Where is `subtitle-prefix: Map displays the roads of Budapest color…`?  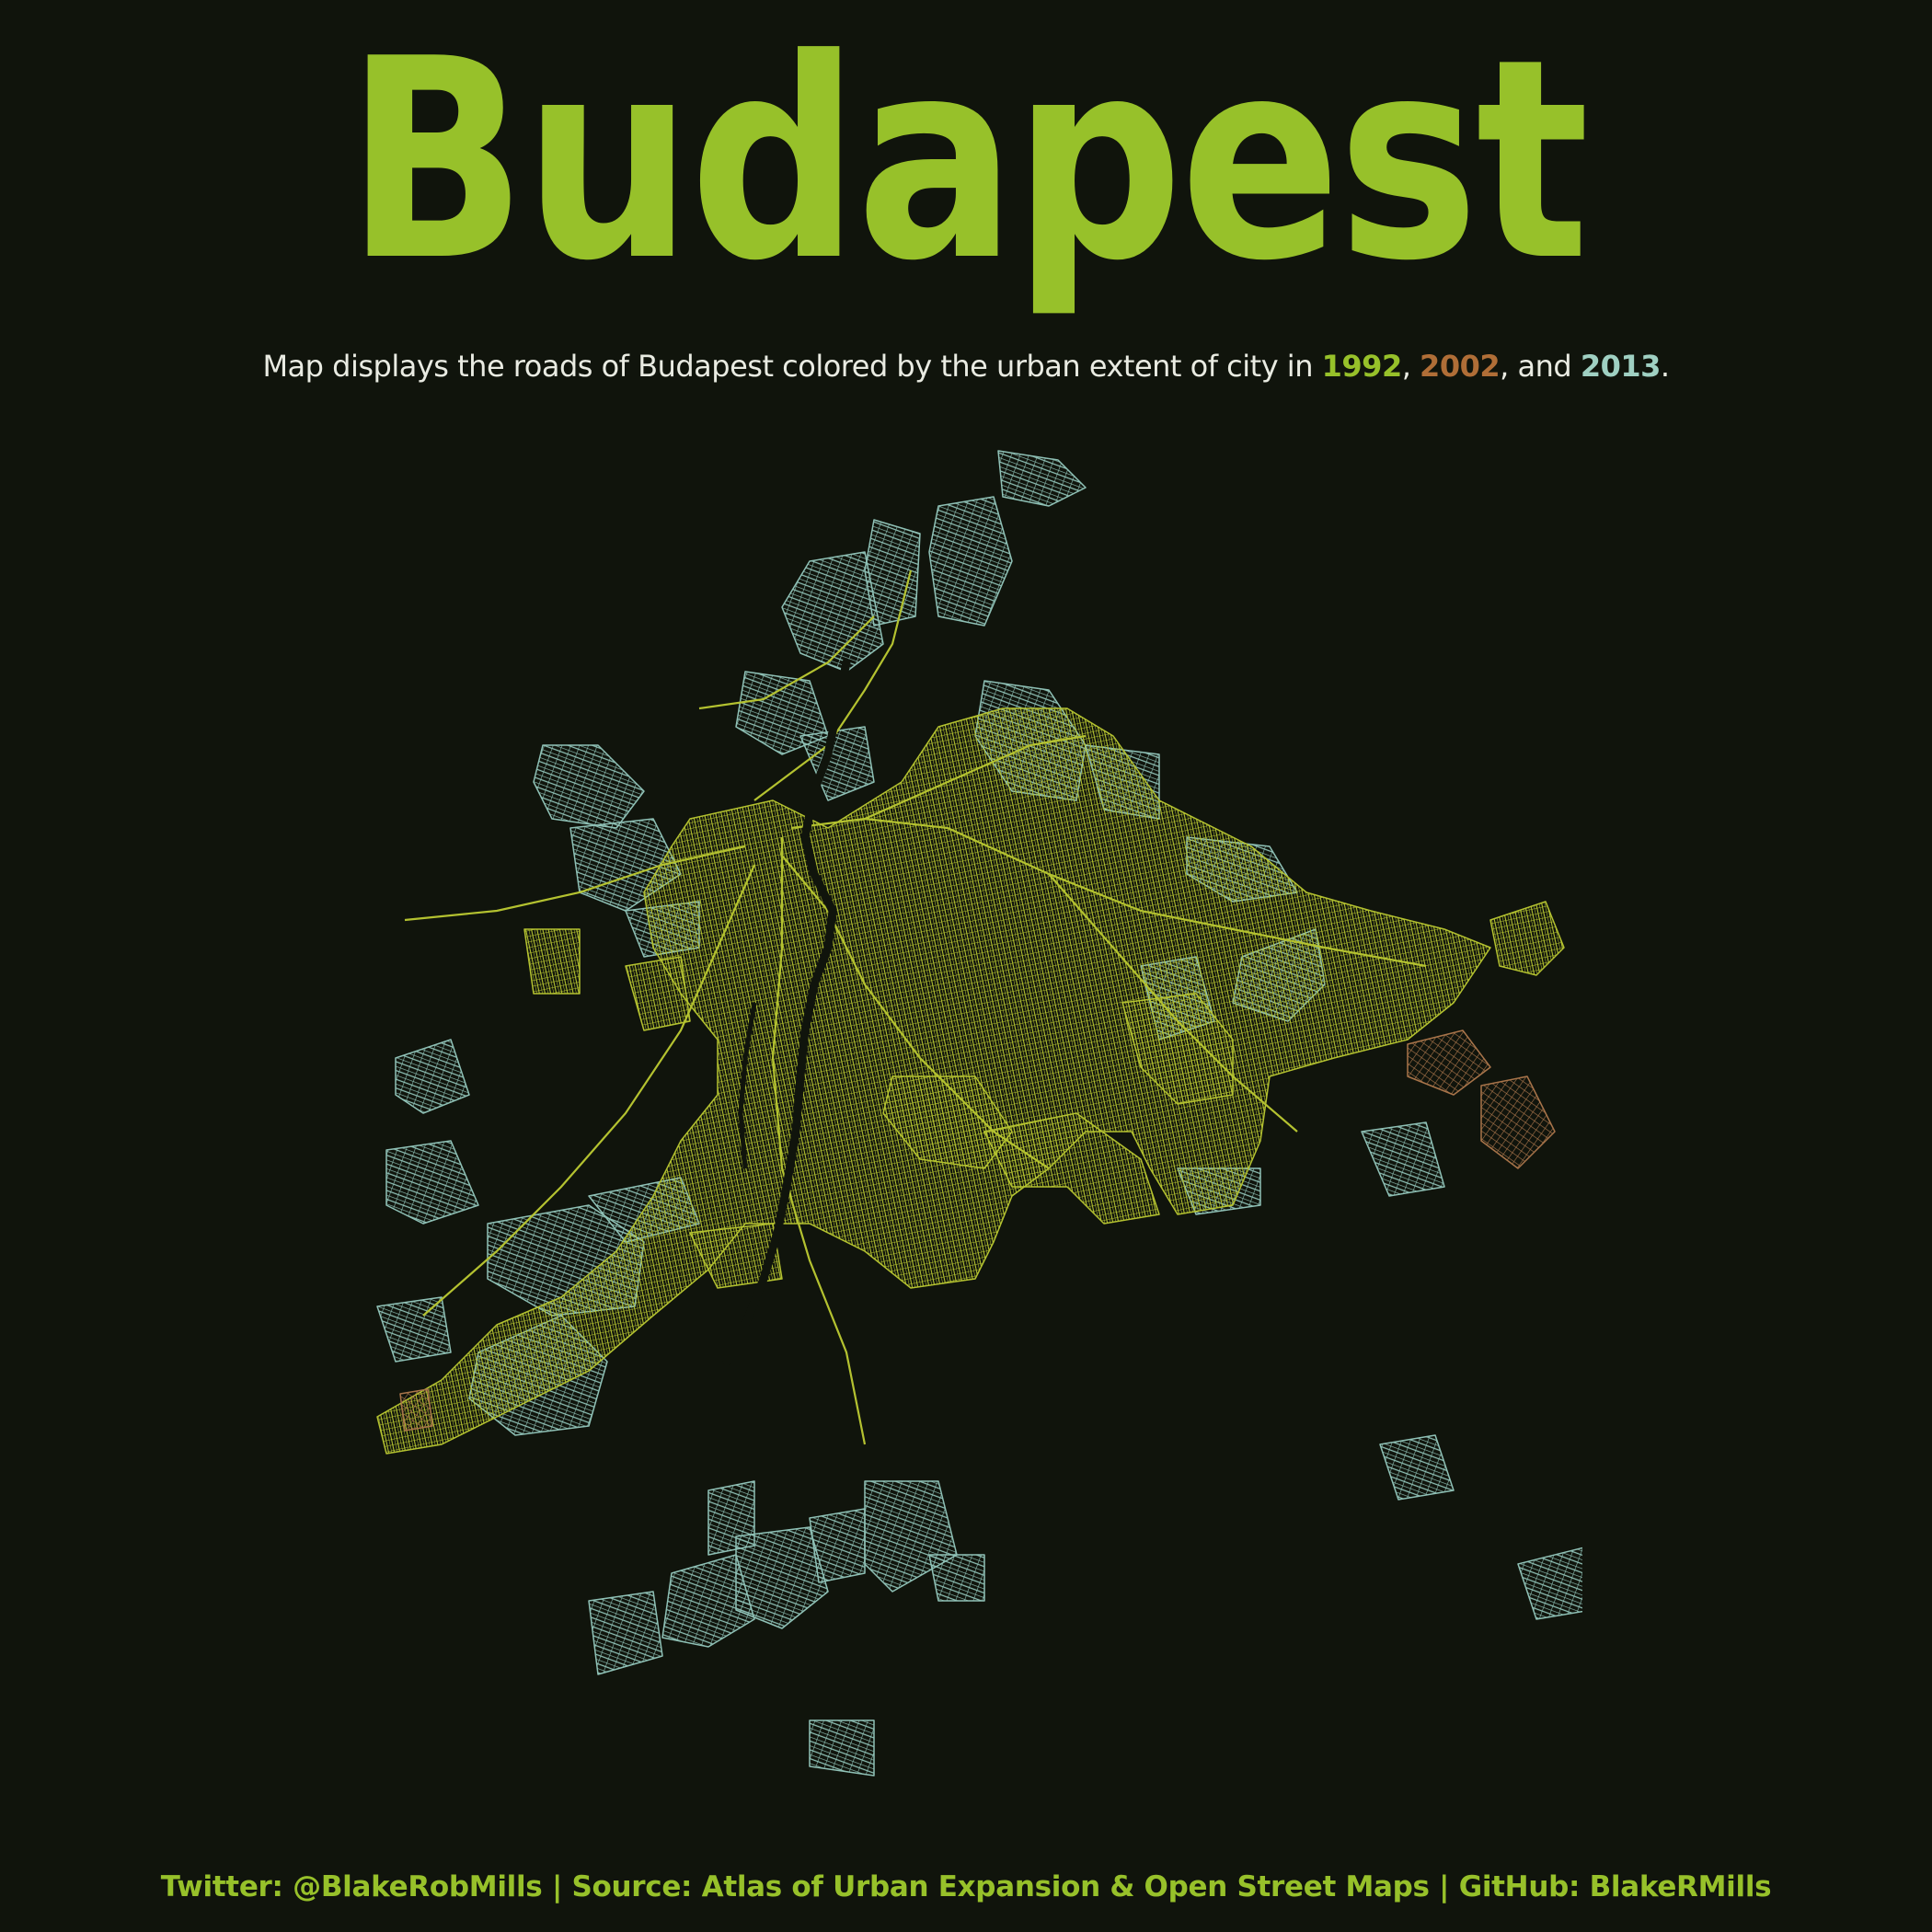
subtitle-prefix: Map displays the roads of Budapest color… is located at coordinates (792, 366).